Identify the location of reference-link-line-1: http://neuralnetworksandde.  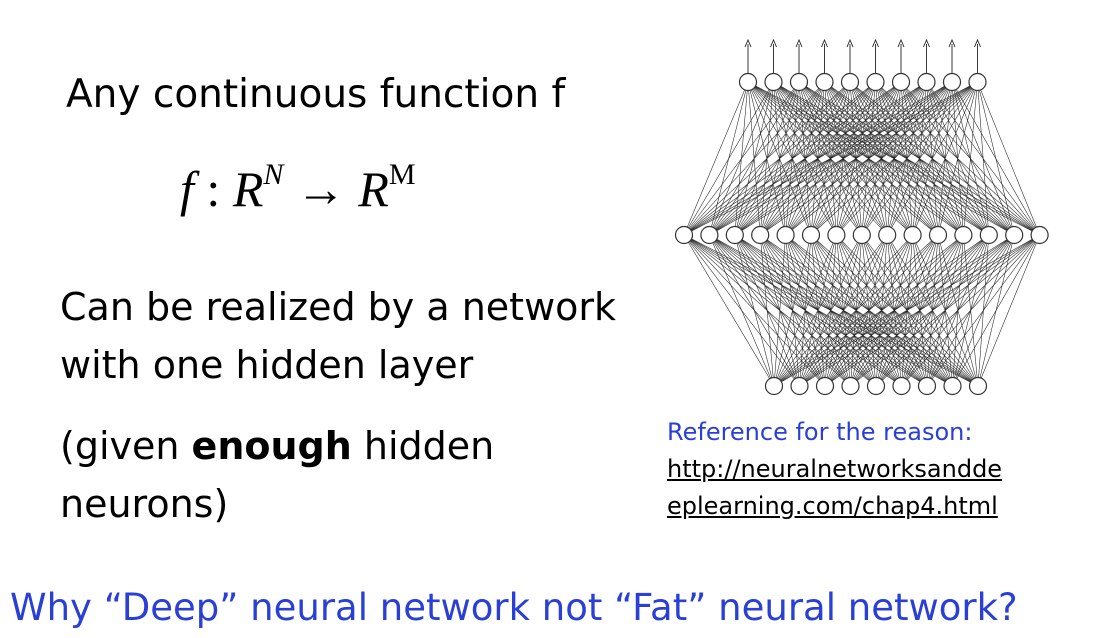
(835, 469).